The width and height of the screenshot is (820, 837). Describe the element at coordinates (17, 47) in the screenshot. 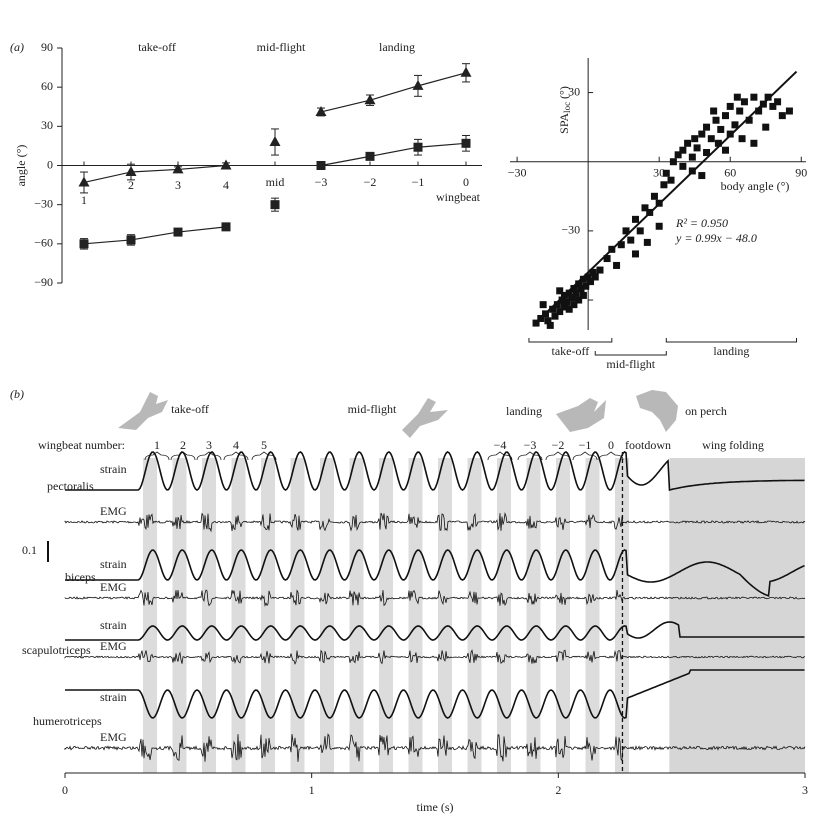

I see `panel-label: (a)` at that location.